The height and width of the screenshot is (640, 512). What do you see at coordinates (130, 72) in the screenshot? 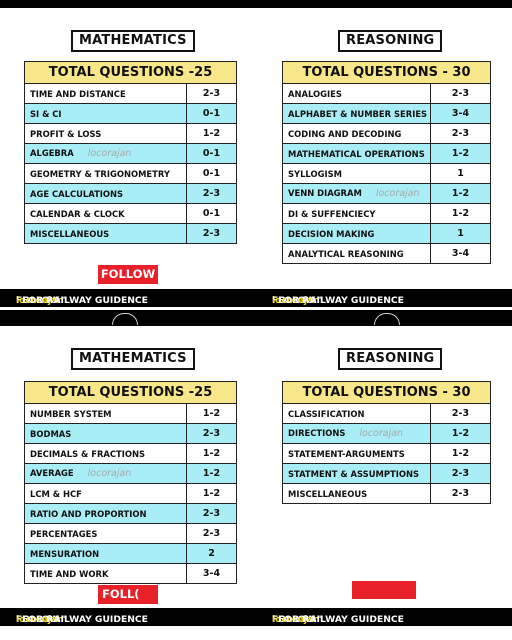
I see `math-table-header: TOTAL QUESTIONS -25` at bounding box center [130, 72].